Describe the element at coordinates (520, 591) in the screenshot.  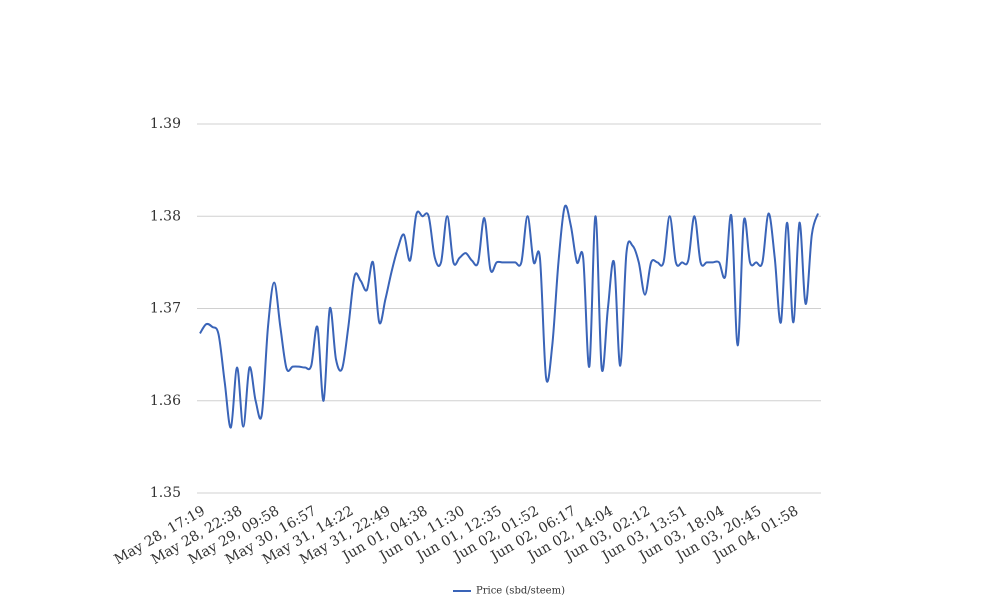
I see `legend-label: Price (sbd/steem)` at that location.